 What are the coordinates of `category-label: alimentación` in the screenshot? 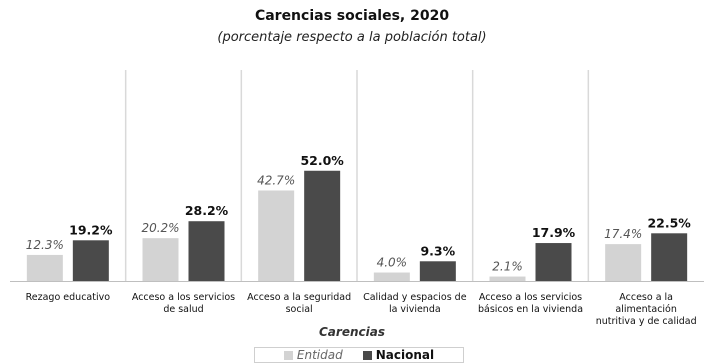 It's located at (645, 309).